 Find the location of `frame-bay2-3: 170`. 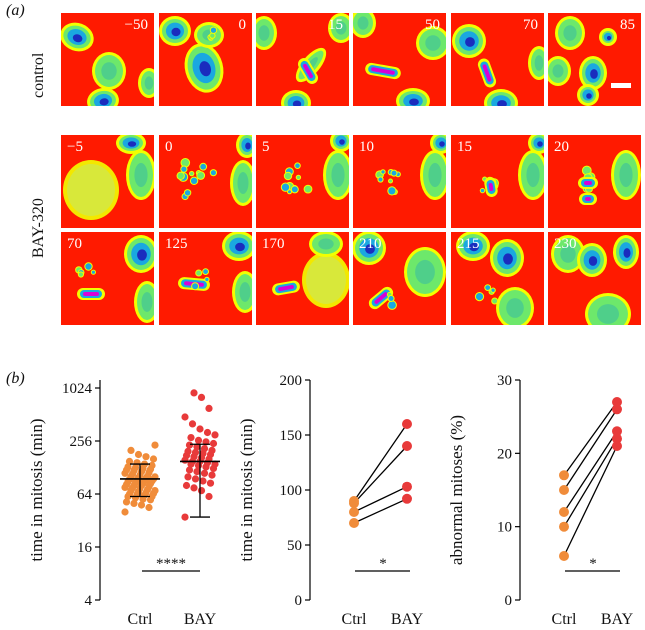

frame-bay2-3: 170 is located at coordinates (302, 278).